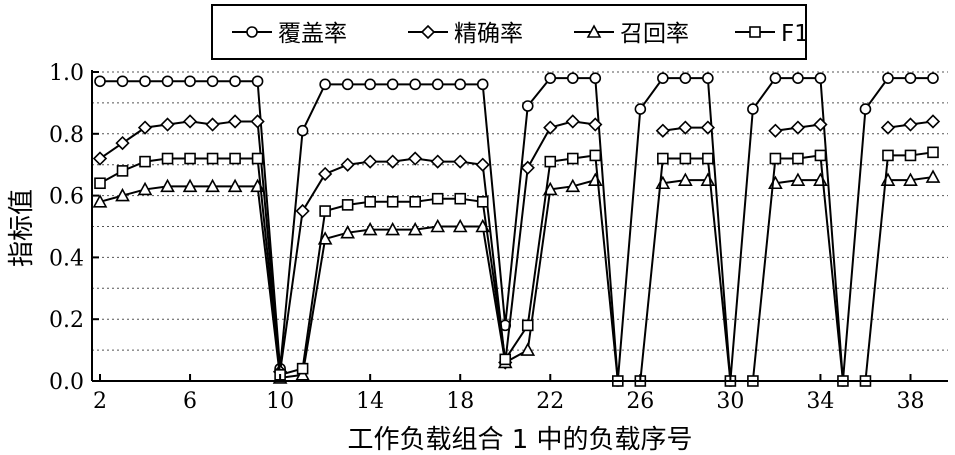 Image resolution: width=955 pixels, height=455 pixels. Describe the element at coordinates (550, 401) in the screenshot. I see `x-tick-label: 22` at that location.